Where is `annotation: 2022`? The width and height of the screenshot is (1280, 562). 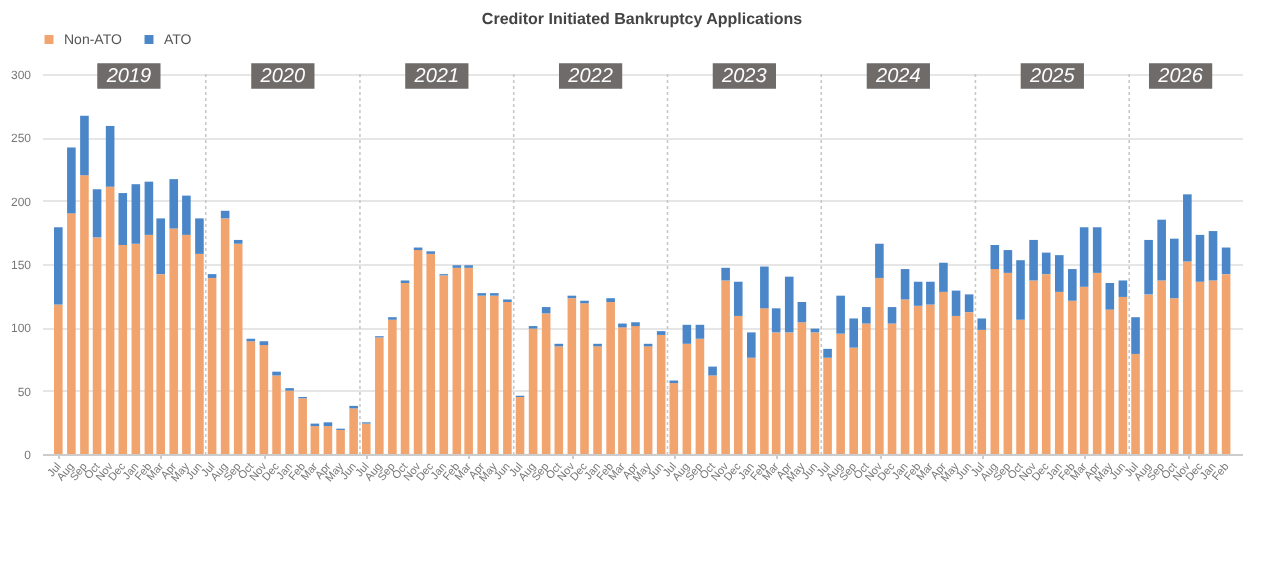 annotation: 2022 is located at coordinates (590, 77).